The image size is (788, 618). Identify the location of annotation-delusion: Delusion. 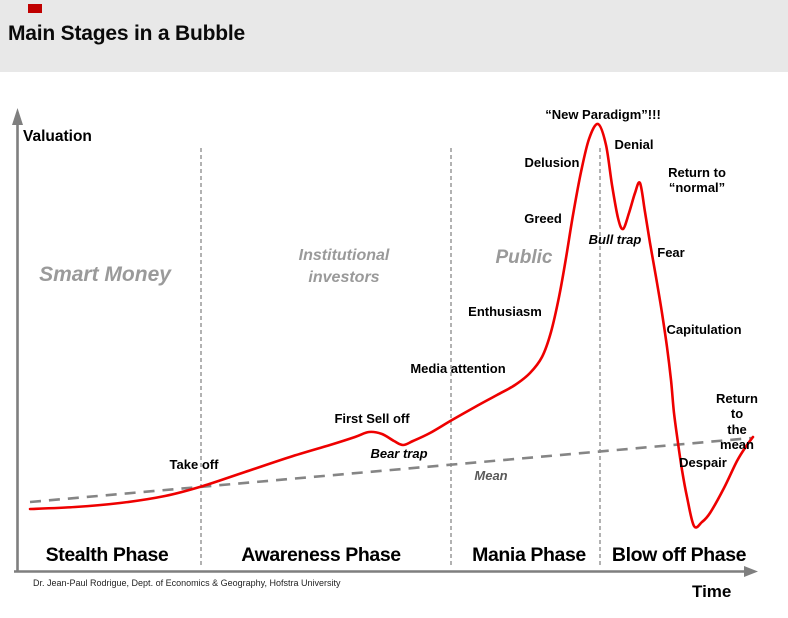
(552, 162).